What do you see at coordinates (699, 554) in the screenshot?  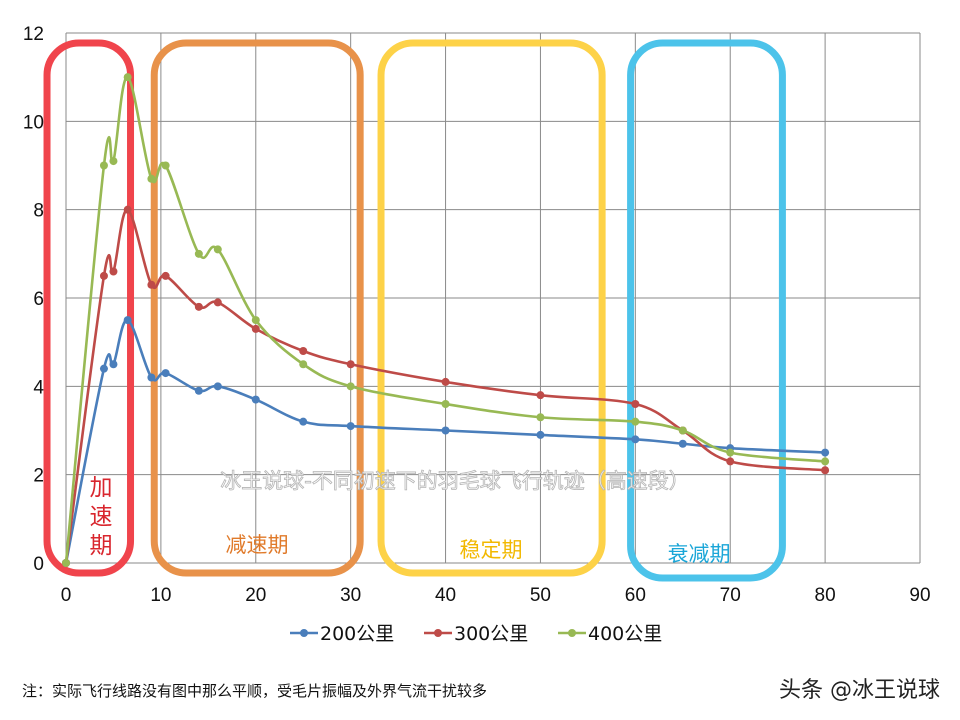 I see `phase-label: 衰减期` at bounding box center [699, 554].